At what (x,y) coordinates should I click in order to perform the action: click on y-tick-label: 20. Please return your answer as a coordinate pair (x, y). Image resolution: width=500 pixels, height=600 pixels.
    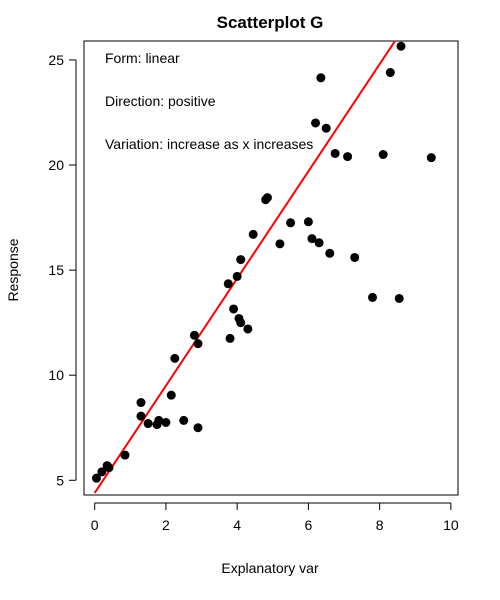
    Looking at the image, I should click on (56, 165).